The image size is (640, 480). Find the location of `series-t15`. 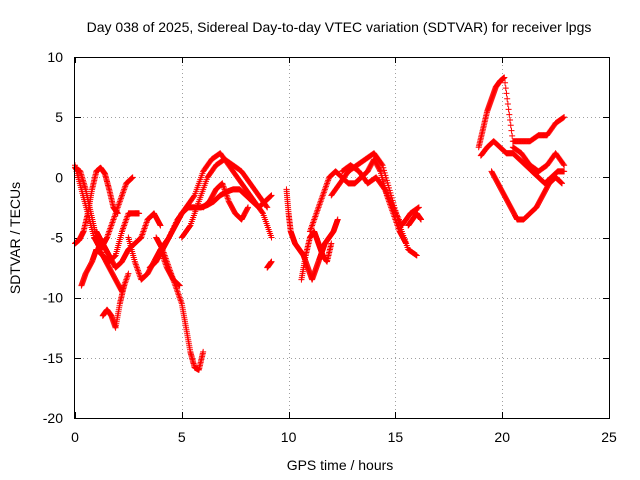

series-t15 is located at coordinates (316, 255).